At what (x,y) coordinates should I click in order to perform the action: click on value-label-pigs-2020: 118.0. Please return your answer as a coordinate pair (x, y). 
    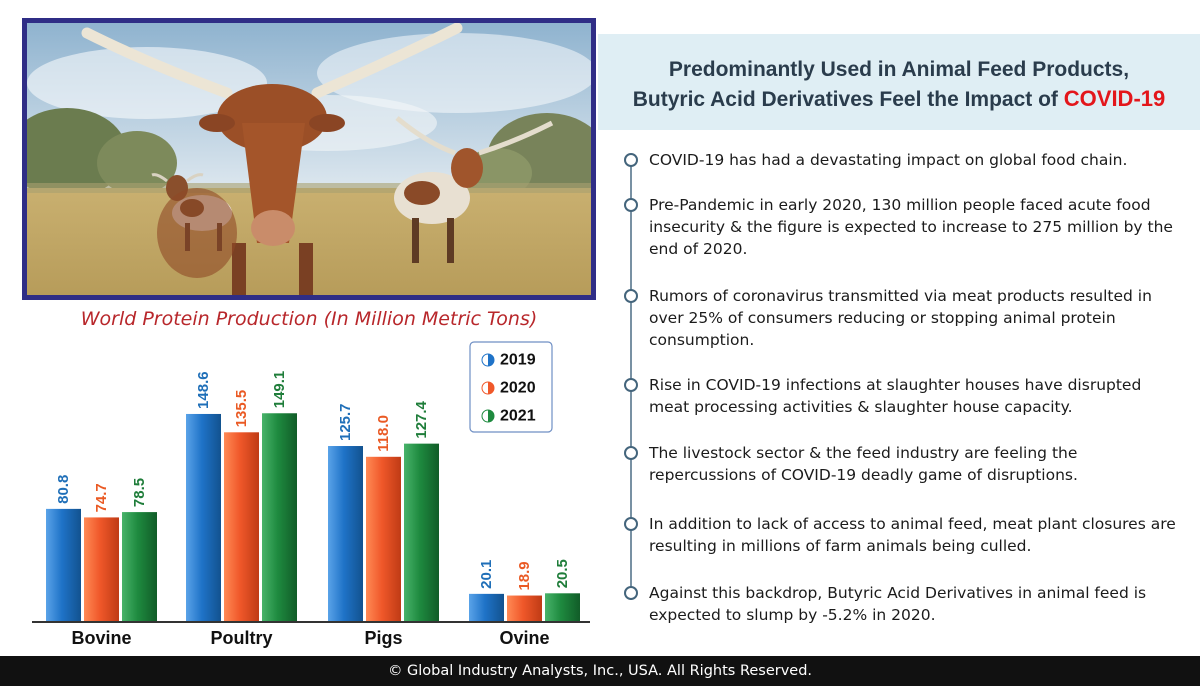
    Looking at the image, I should click on (383, 433).